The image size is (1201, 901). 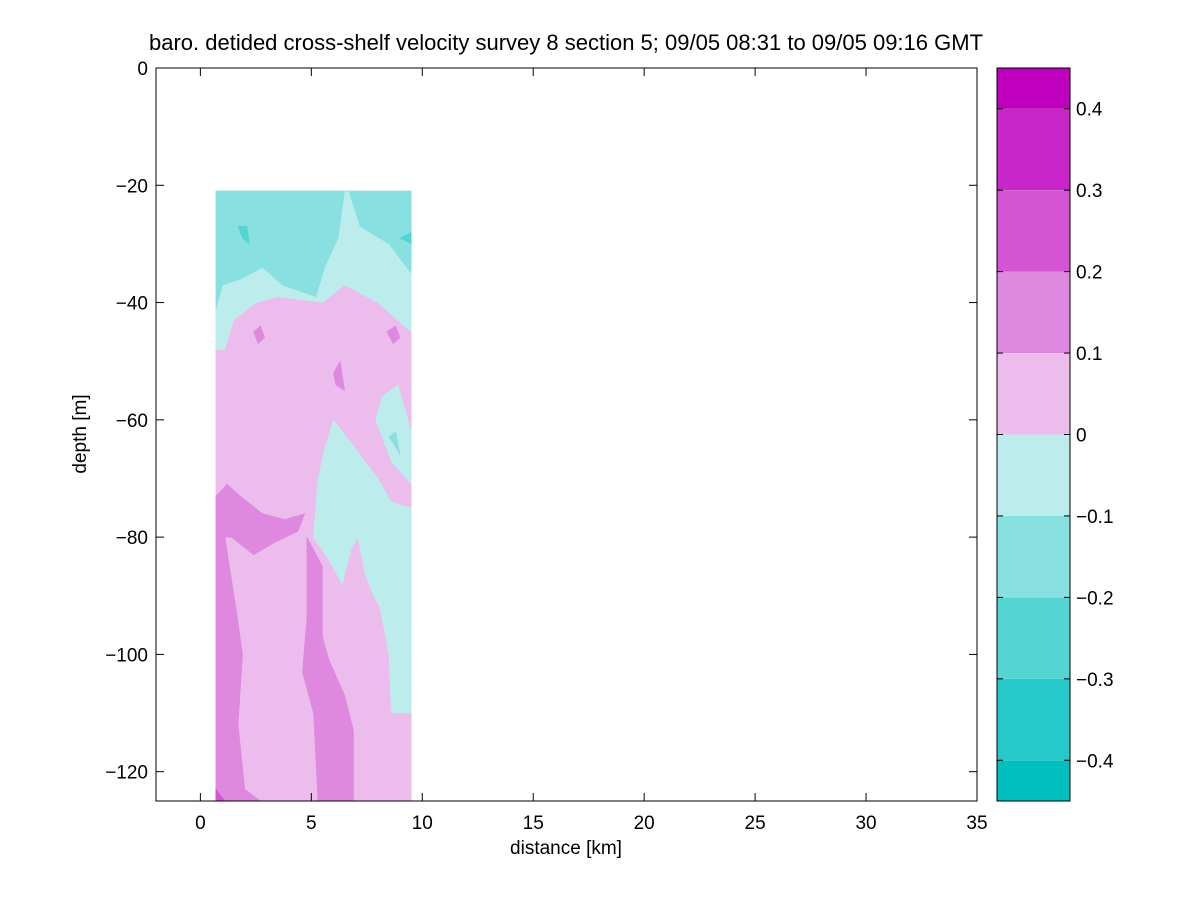 I want to click on y-tick-label: −120, so click(x=126, y=773).